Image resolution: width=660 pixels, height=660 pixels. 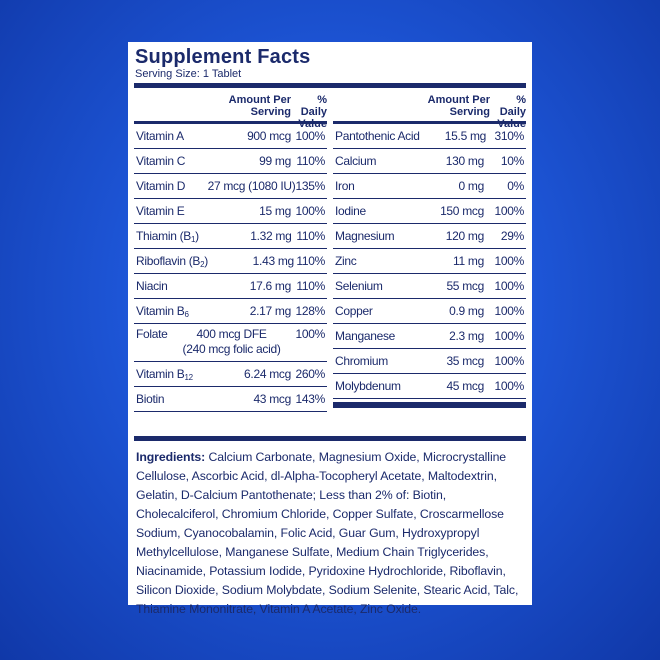 I want to click on nutrient-row: Vitamin E 15 mg 100%, so click(x=230, y=211).